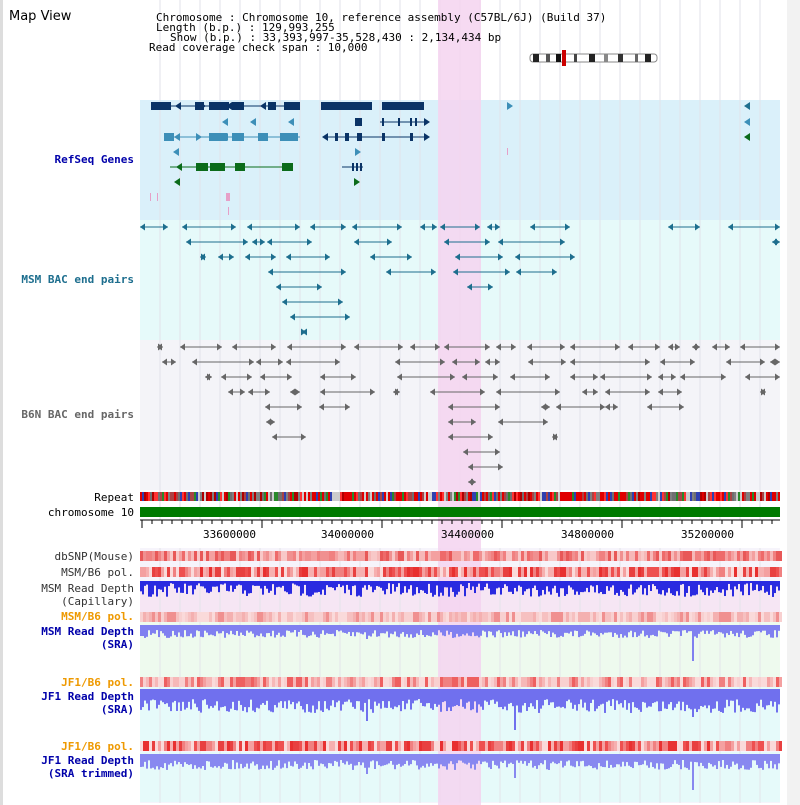  I want to click on refseq-genes-label: RefSeq Genes, so click(94, 159).